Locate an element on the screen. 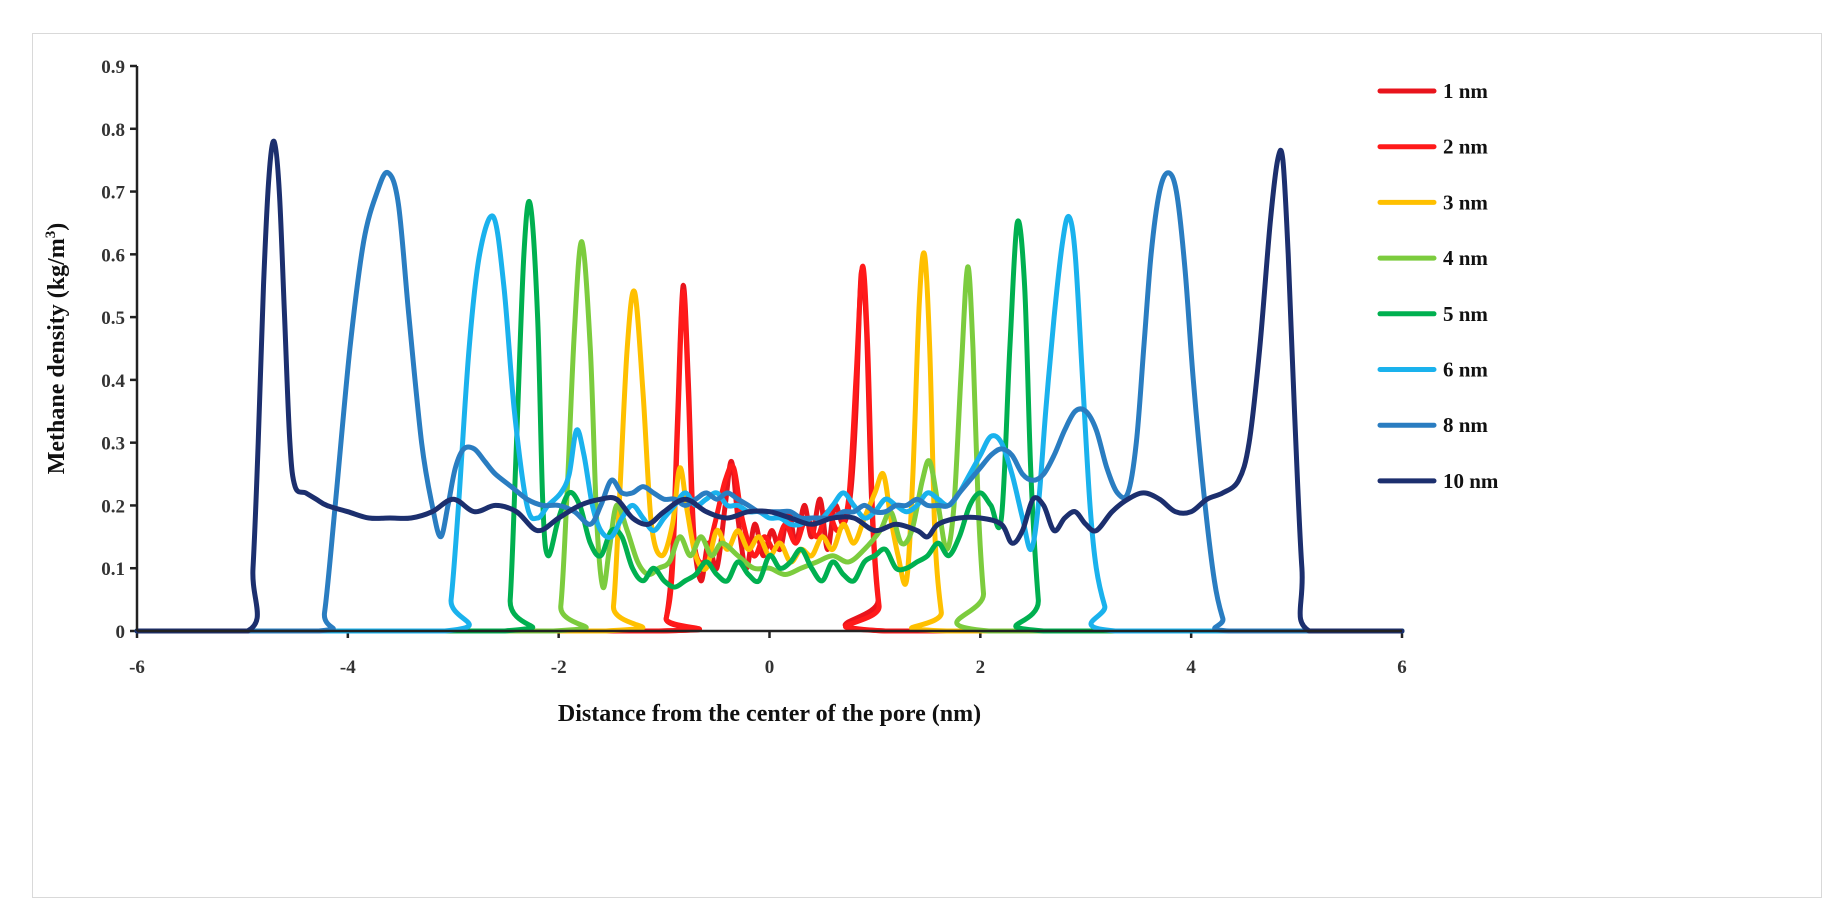 This screenshot has width=1837, height=917. x-tick-label: 6 is located at coordinates (1402, 667).